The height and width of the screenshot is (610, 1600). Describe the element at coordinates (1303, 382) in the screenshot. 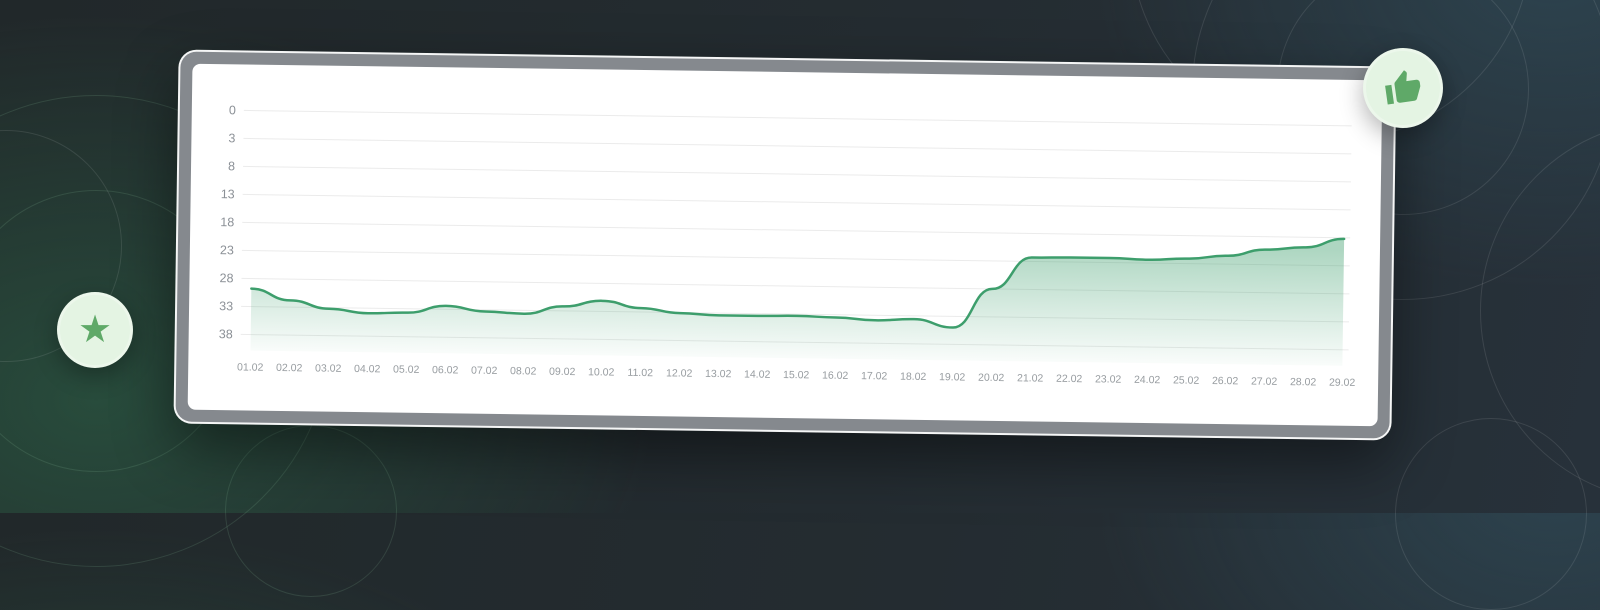

I see `x-axis-label: 28.02` at that location.